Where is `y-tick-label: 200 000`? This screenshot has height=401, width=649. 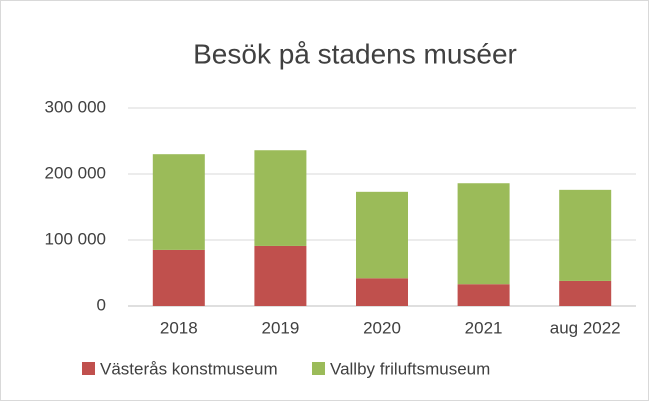 y-tick-label: 200 000 is located at coordinates (75, 172).